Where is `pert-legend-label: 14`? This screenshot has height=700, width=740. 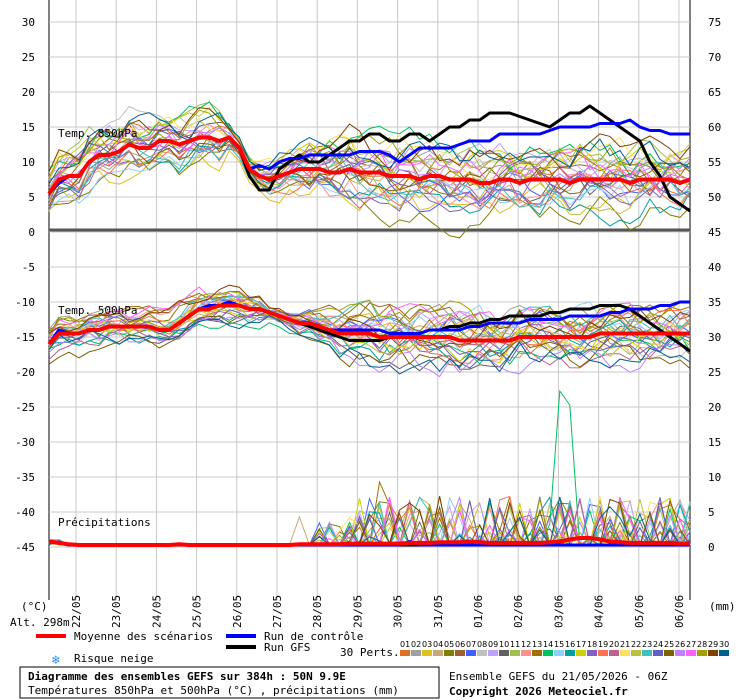
pert-legend-label: 14 is located at coordinates (548, 644).